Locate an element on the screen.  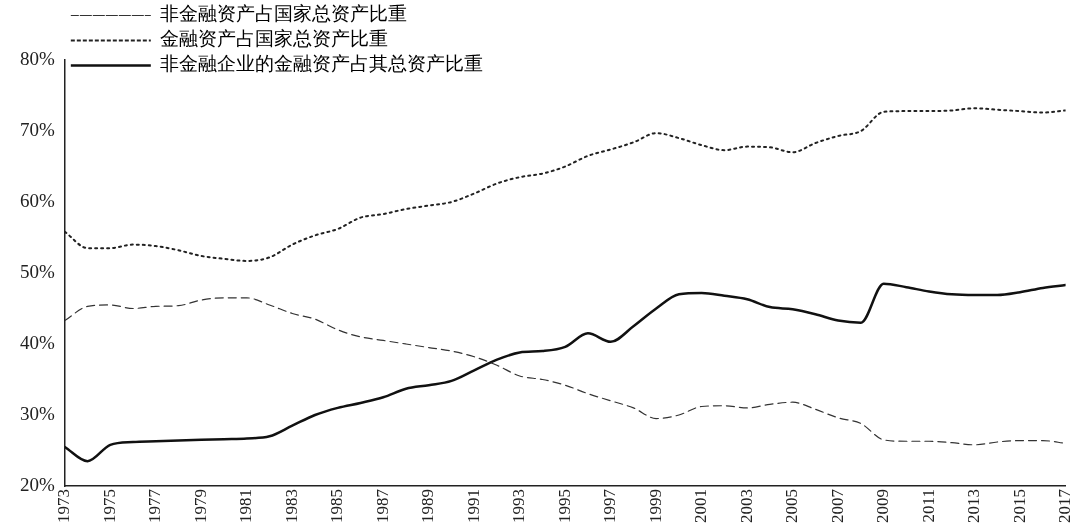
y-tick-label: 70% is located at coordinates (37, 129).